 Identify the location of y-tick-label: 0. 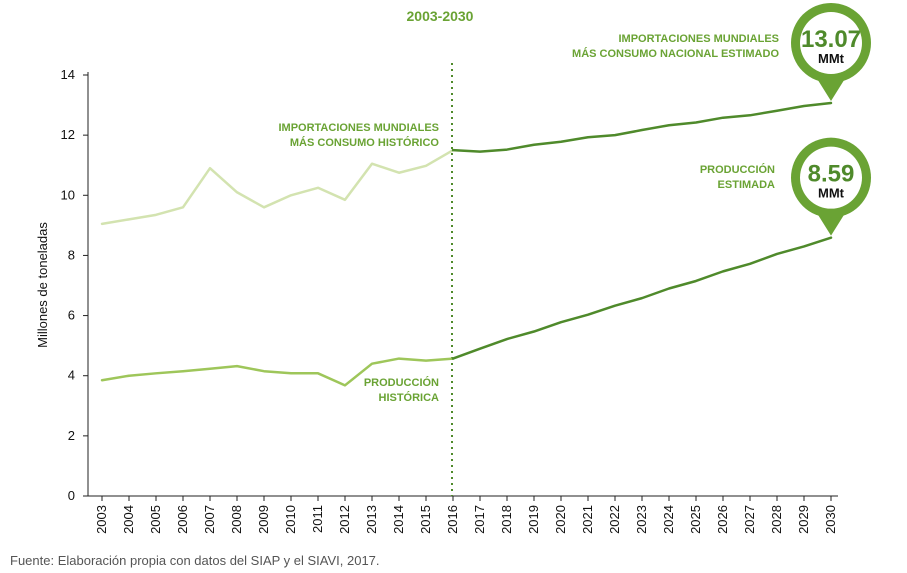
(71, 495).